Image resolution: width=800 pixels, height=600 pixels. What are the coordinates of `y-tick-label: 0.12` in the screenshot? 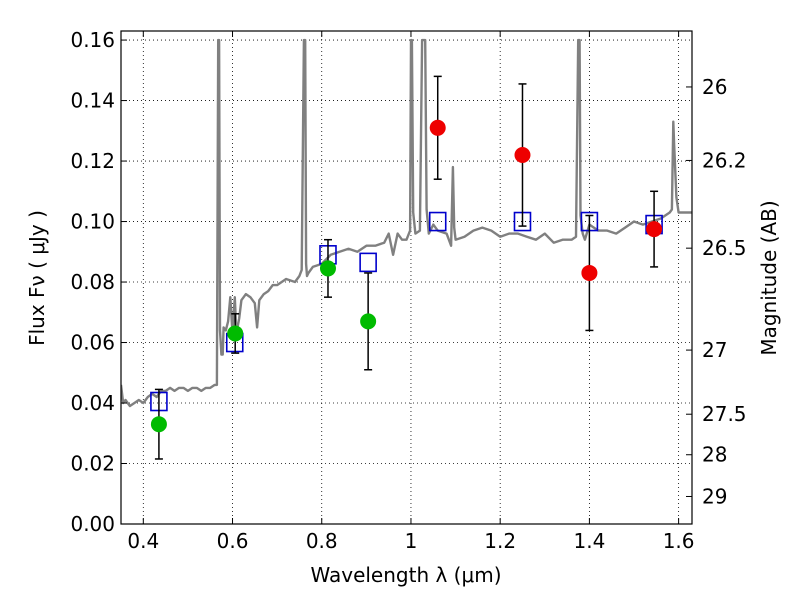 It's located at (92, 161).